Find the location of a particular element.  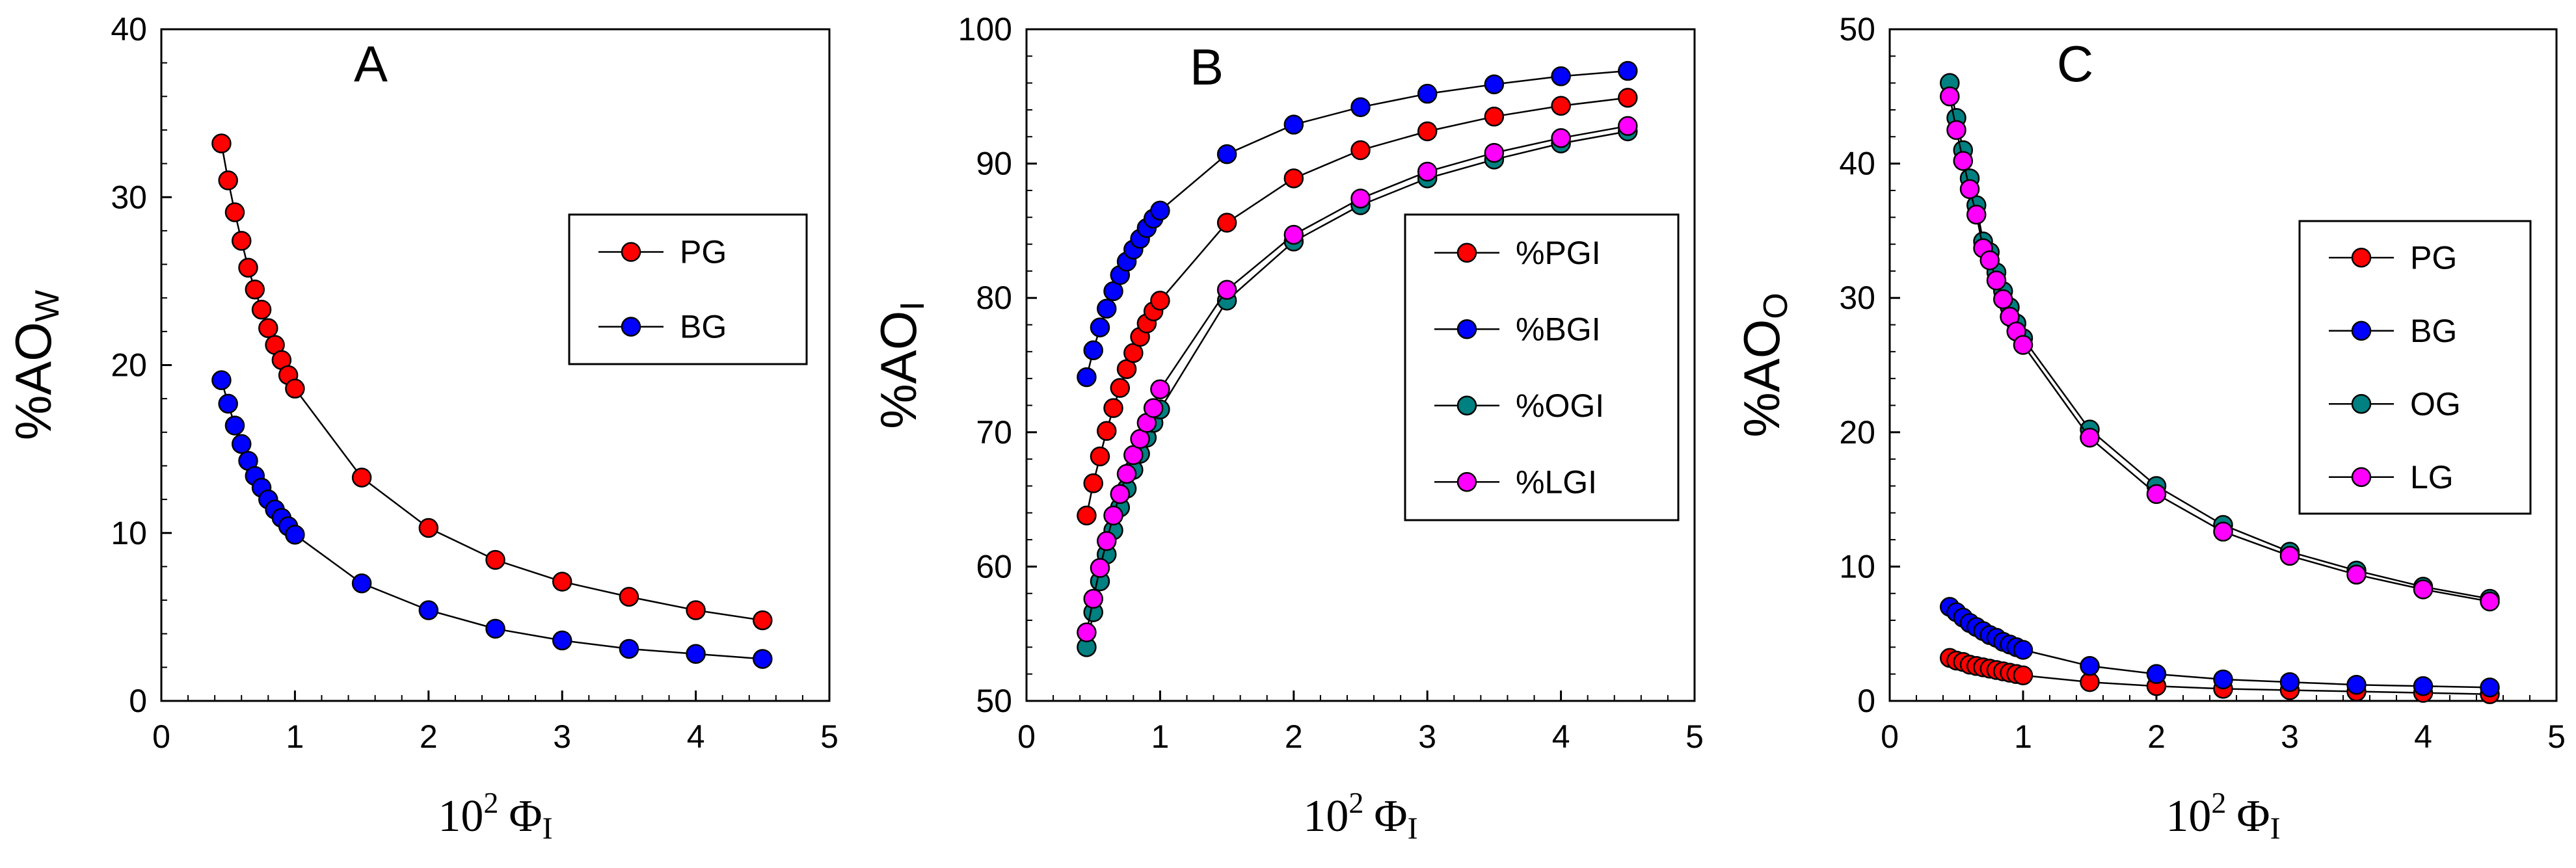

legend-label: LG is located at coordinates (2432, 477).